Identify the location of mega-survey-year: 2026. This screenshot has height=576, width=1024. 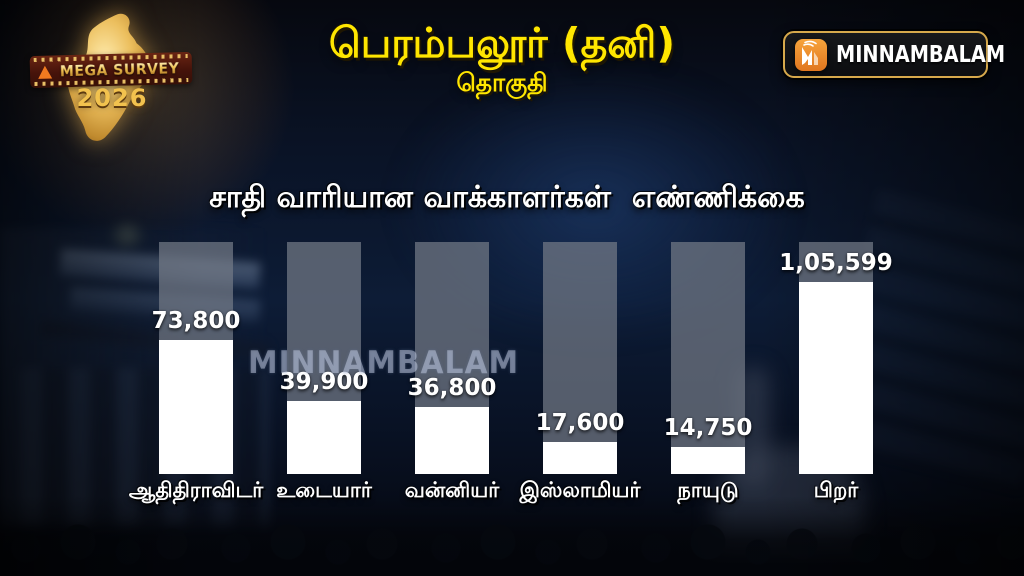
(112, 98).